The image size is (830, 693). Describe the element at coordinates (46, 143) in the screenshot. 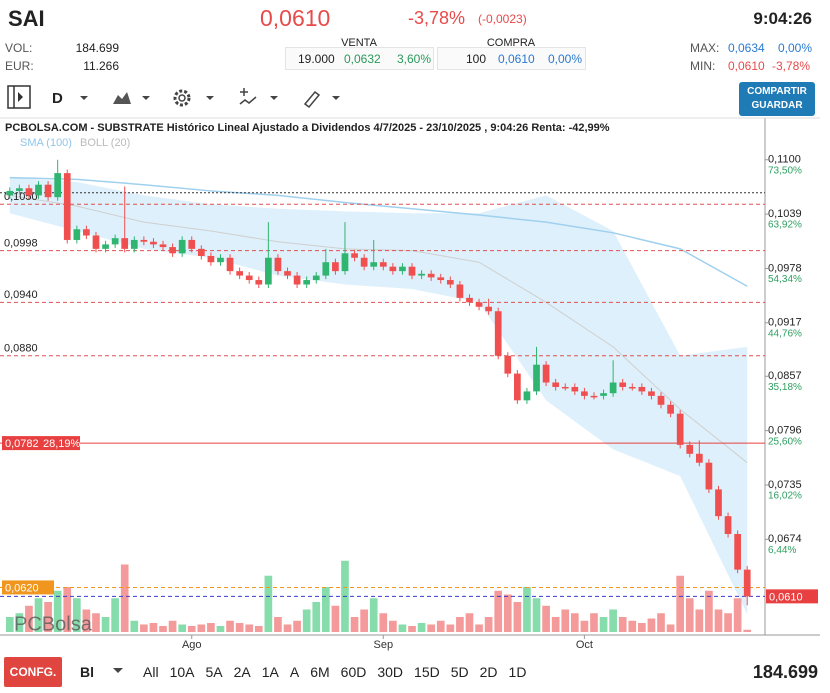

I see `legend-sma: SMA (100)` at that location.